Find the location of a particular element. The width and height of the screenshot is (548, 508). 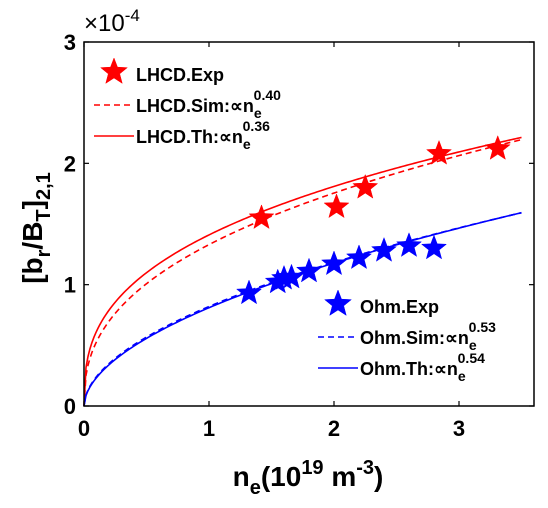

legend-label-text: LHCD.Exp is located at coordinates (180, 75).